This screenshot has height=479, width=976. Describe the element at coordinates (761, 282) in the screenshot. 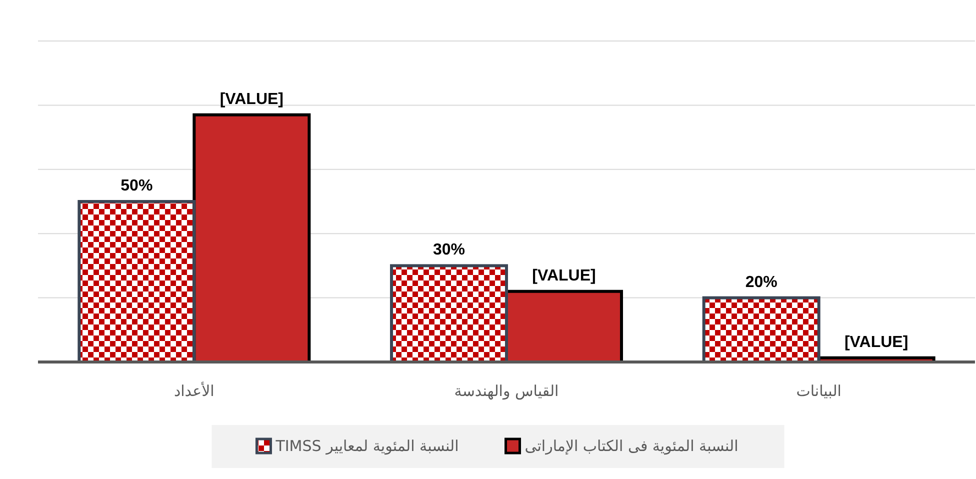

I see `data-label: 20%` at that location.